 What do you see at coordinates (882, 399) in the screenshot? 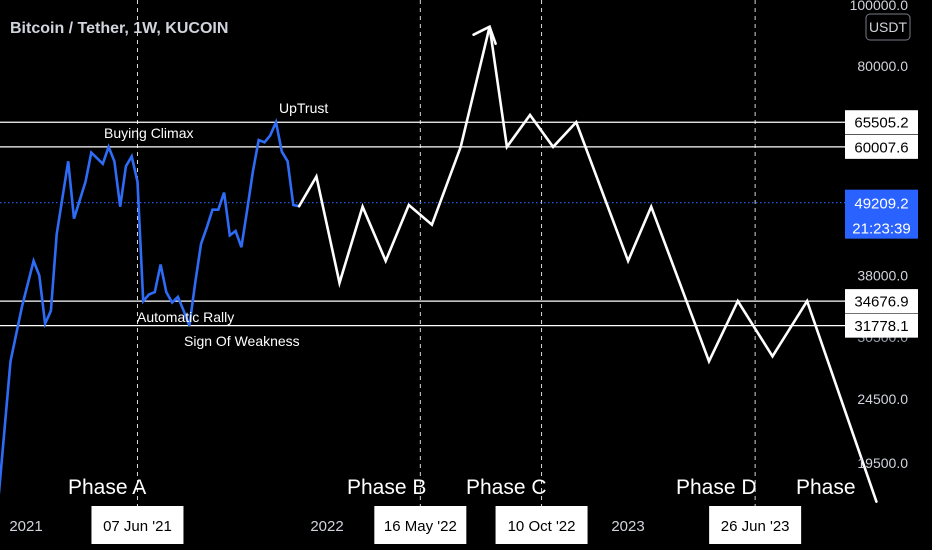
I see `y-axis-tick-label: 24500.0` at bounding box center [882, 399].